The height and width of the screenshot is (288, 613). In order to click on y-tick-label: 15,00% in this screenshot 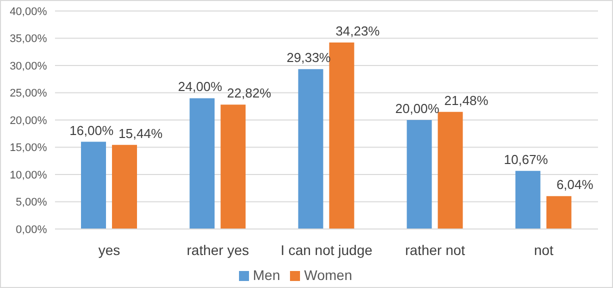, I will do `click(29, 148)`.